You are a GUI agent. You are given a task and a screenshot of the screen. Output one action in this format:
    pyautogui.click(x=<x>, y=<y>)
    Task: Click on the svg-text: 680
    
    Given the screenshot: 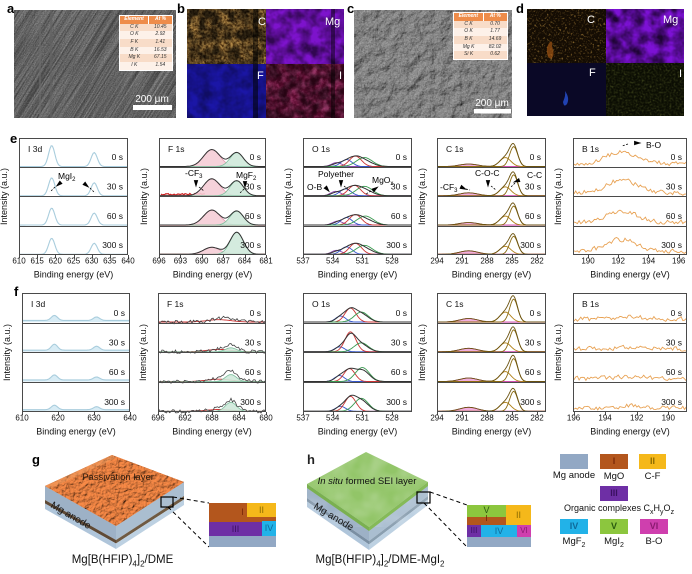 What is the action you would take?
    pyautogui.click(x=266, y=418)
    